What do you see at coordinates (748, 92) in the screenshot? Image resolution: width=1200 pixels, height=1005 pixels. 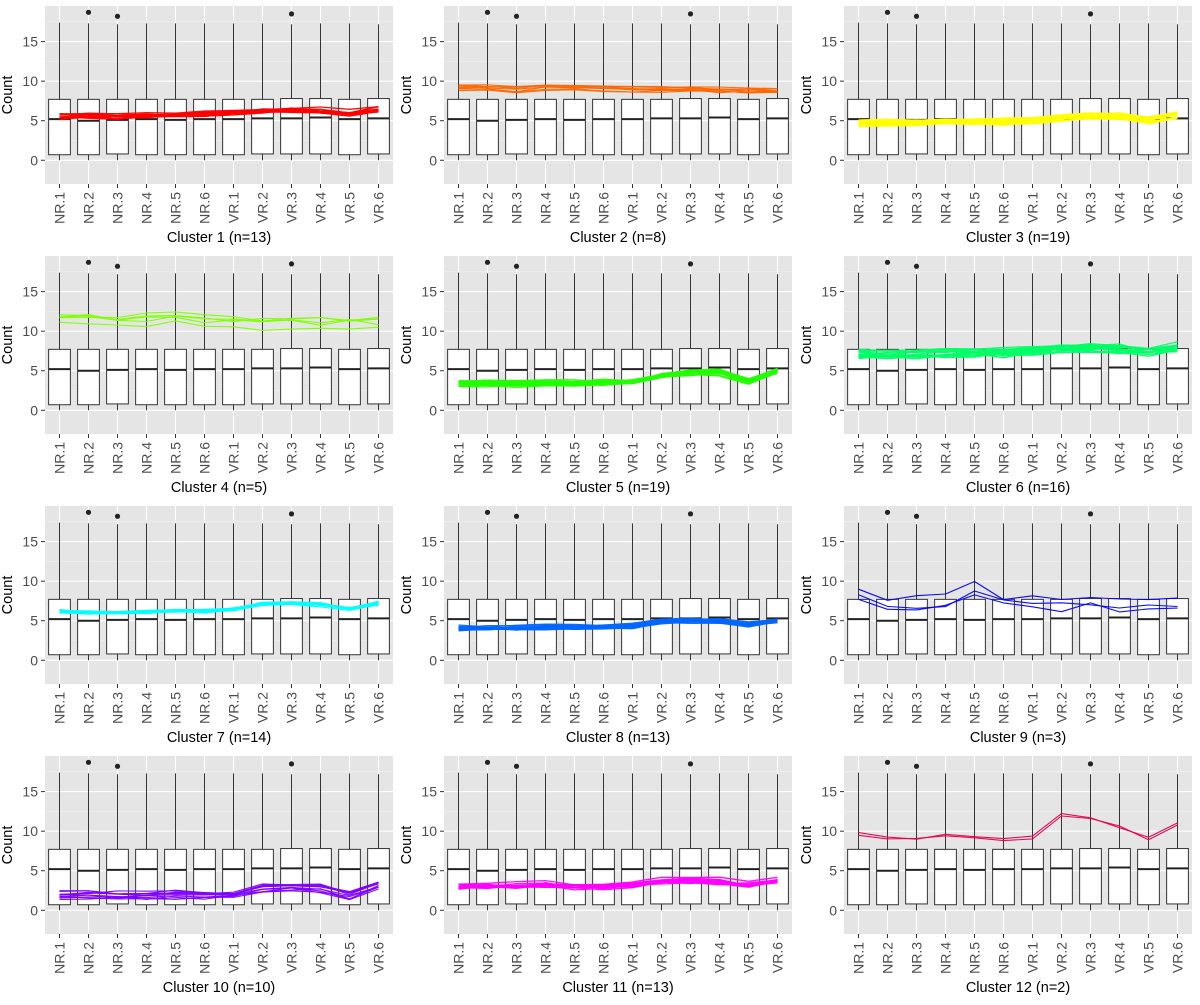 I see `boxplot-VR.5` at bounding box center [748, 92].